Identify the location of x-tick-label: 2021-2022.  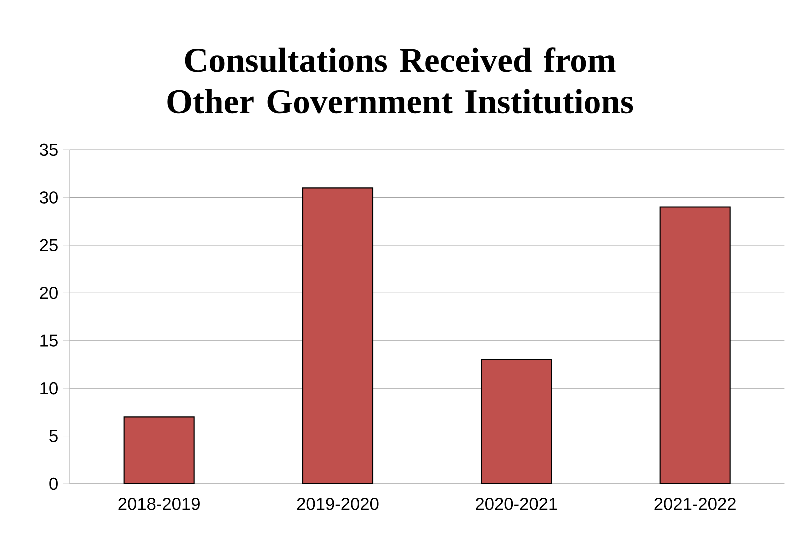
(695, 504).